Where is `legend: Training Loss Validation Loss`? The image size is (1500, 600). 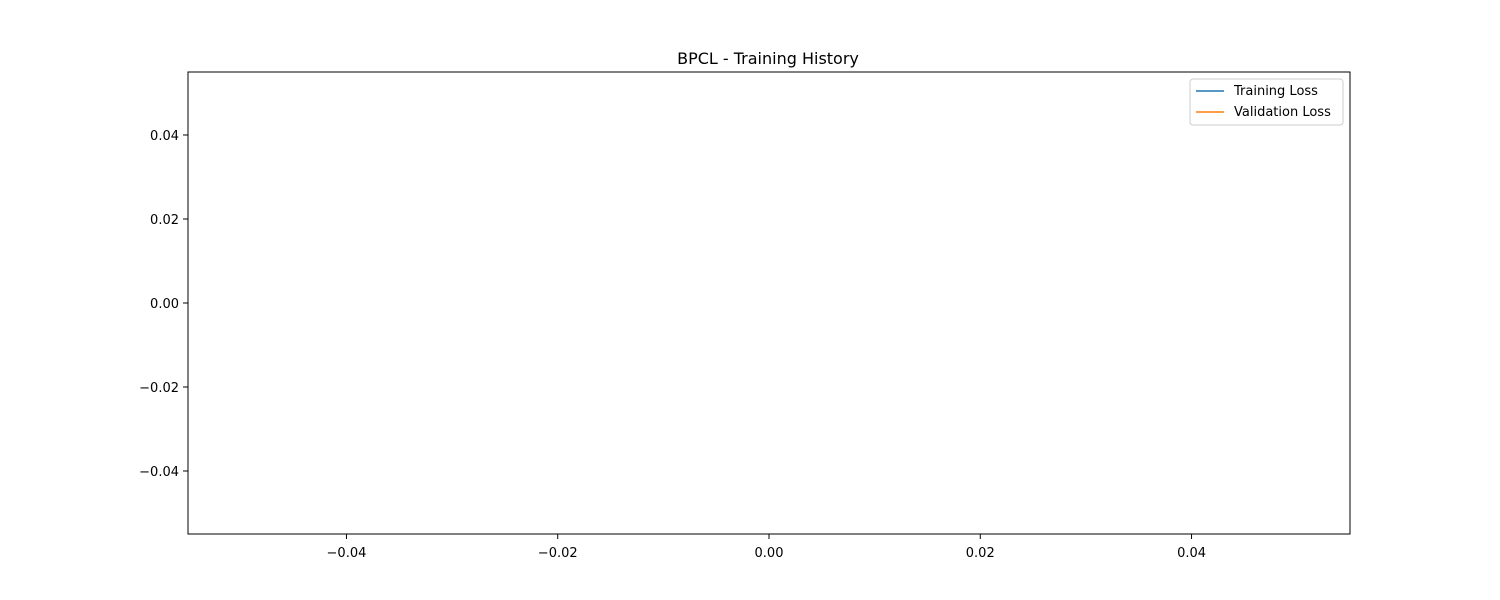 legend: Training Loss Validation Loss is located at coordinates (1266, 102).